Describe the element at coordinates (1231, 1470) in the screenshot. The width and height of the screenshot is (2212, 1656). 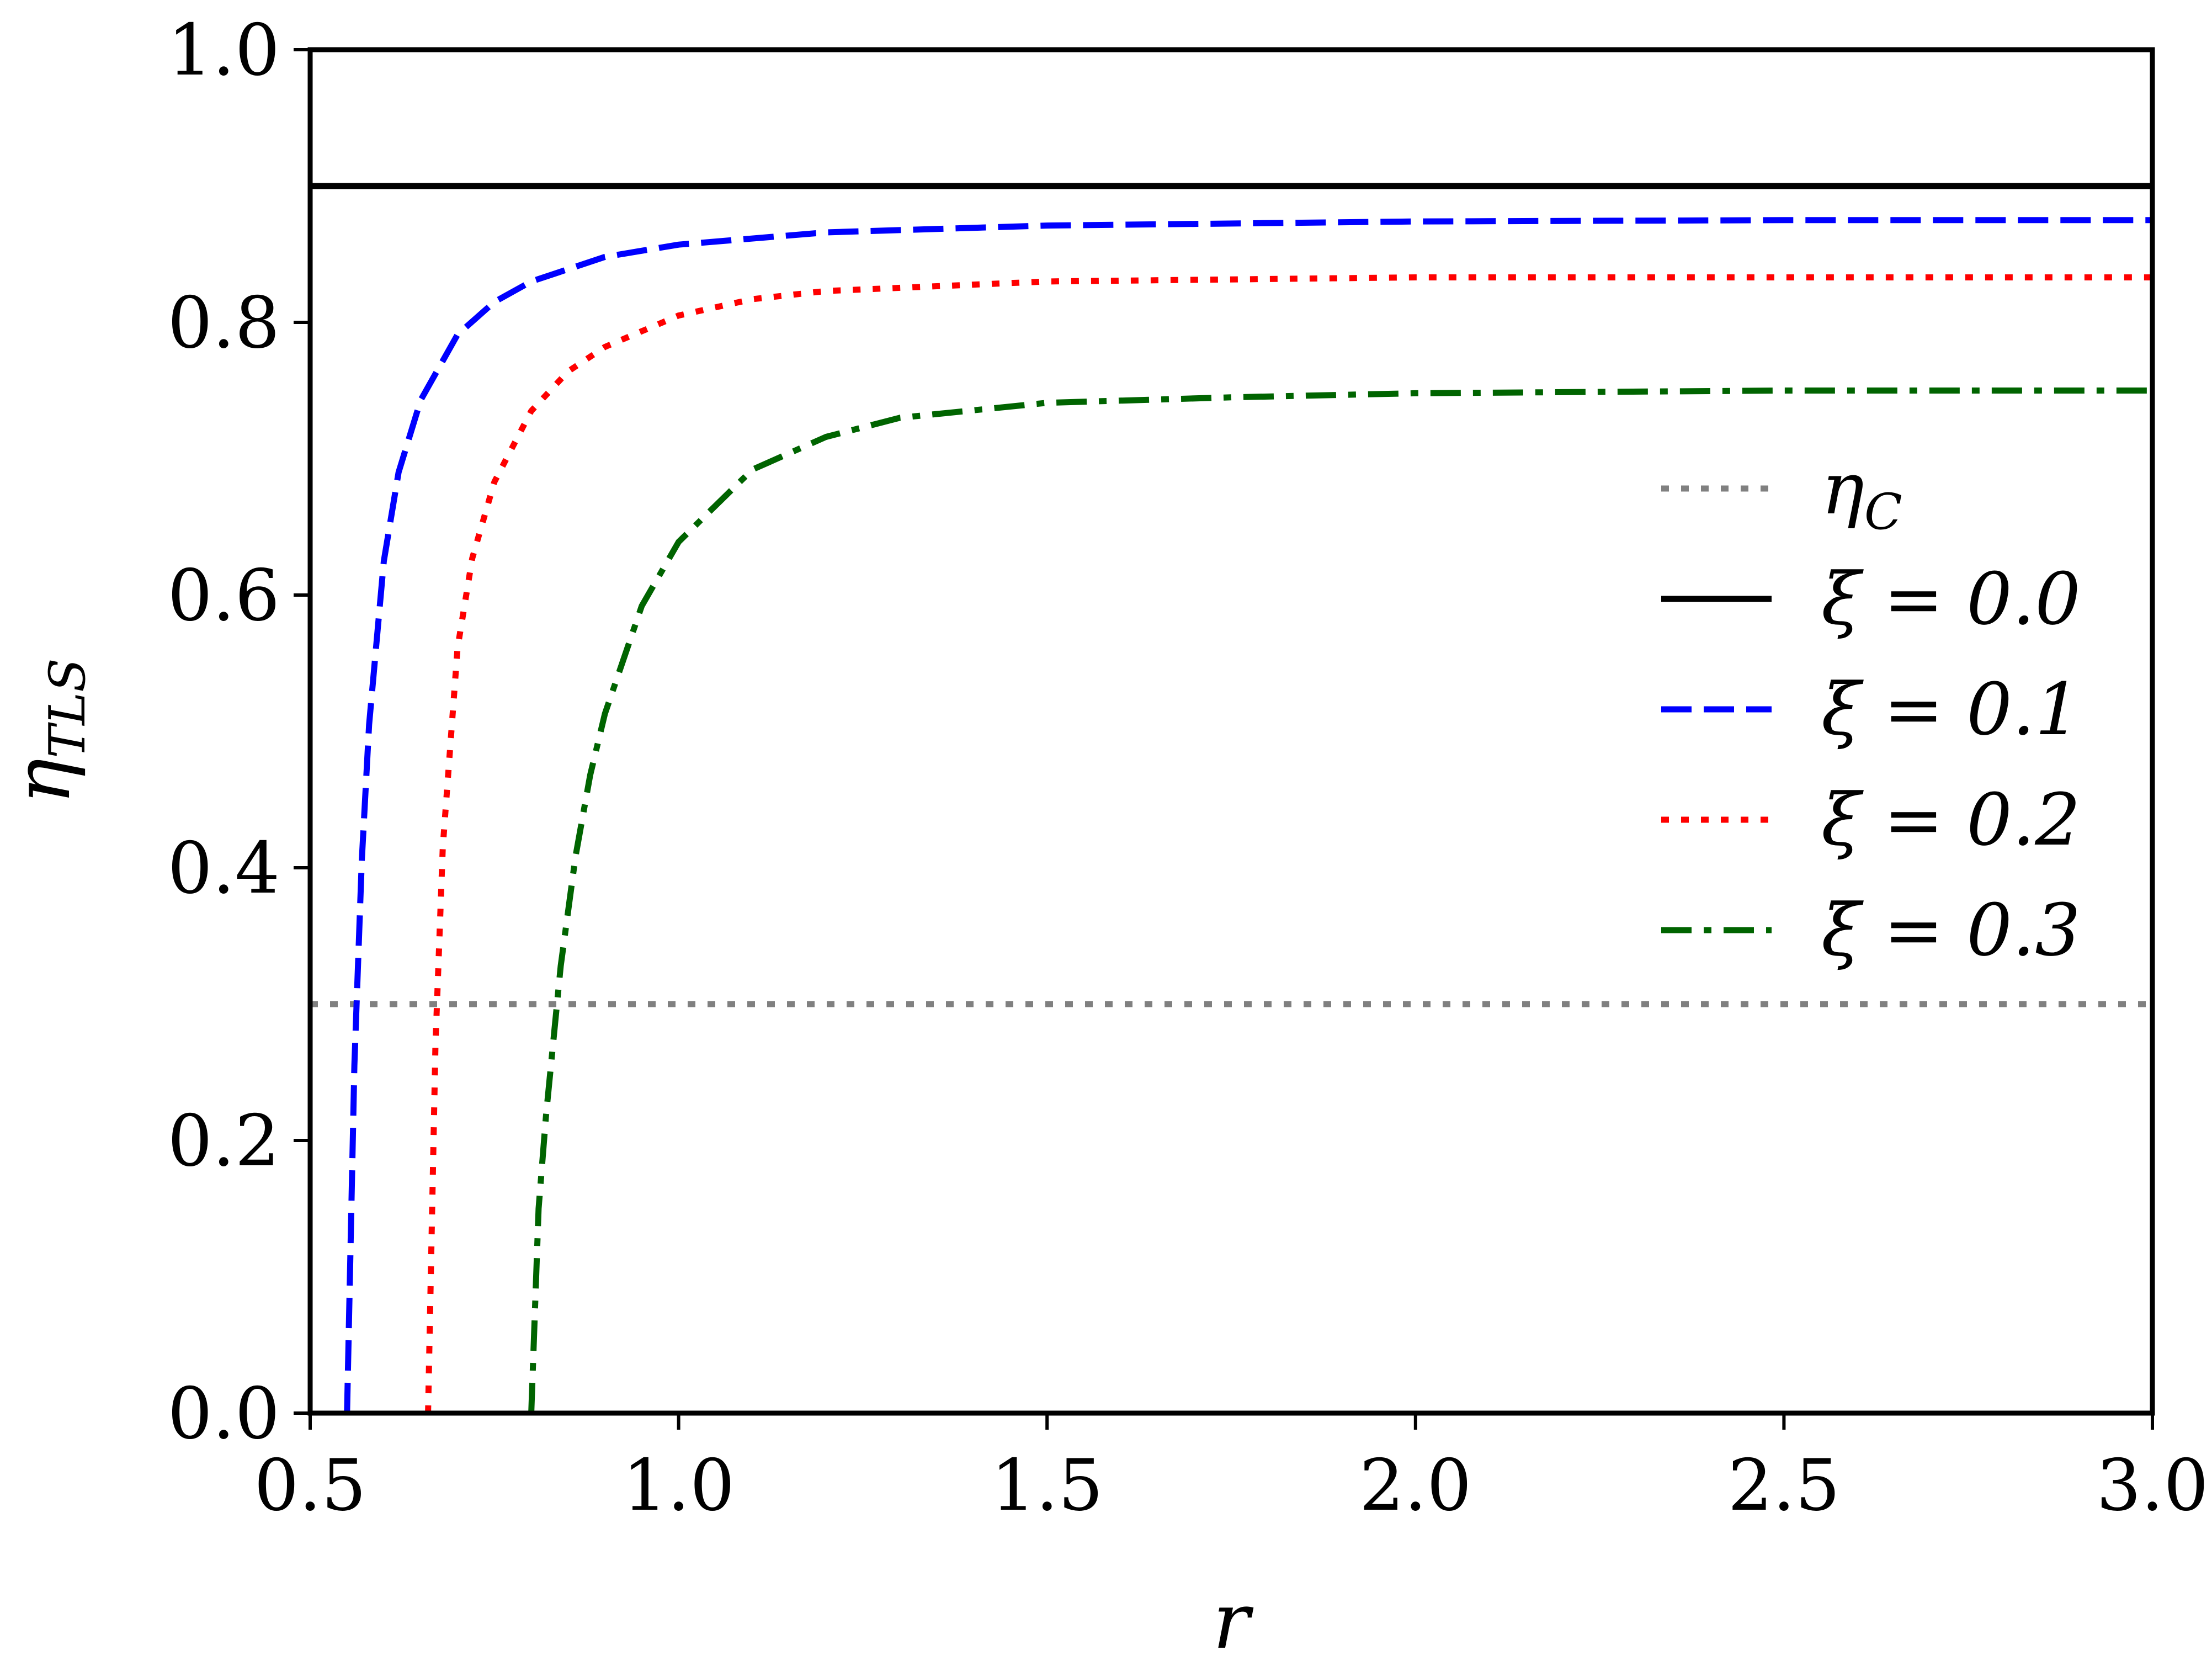
I see `x-axis-ticks: 0.5 1.0 1.5 2.0 2.5 3.0` at that location.